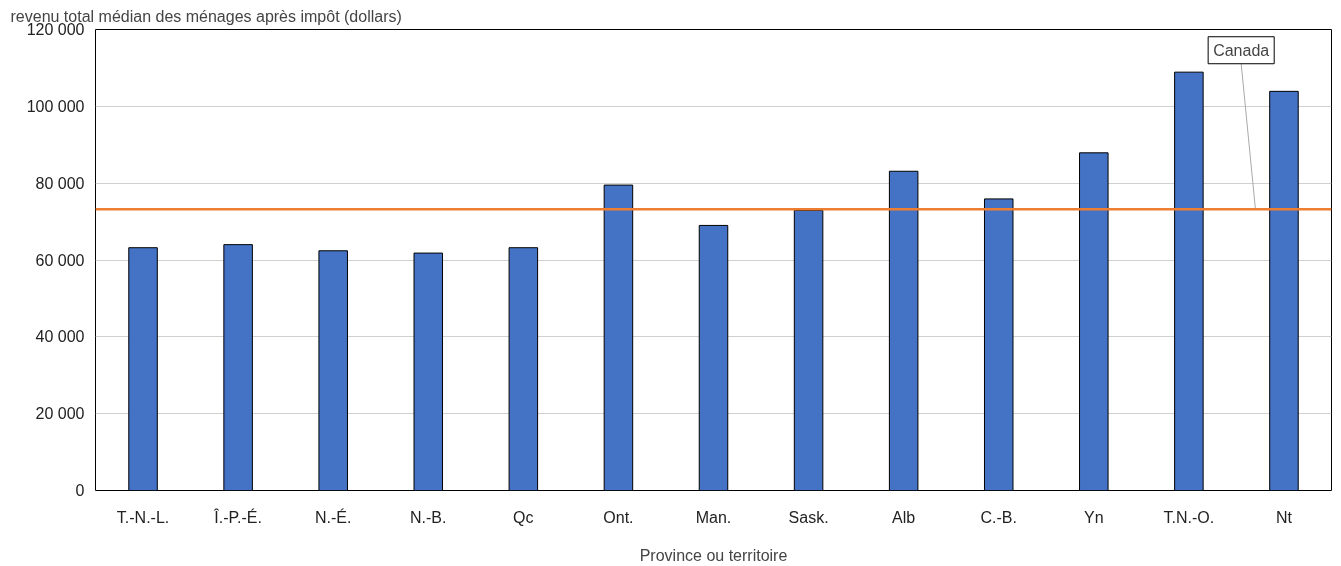 This screenshot has width=1341, height=566. Describe the element at coordinates (60, 337) in the screenshot. I see `y-tick-label: 40 000` at that location.